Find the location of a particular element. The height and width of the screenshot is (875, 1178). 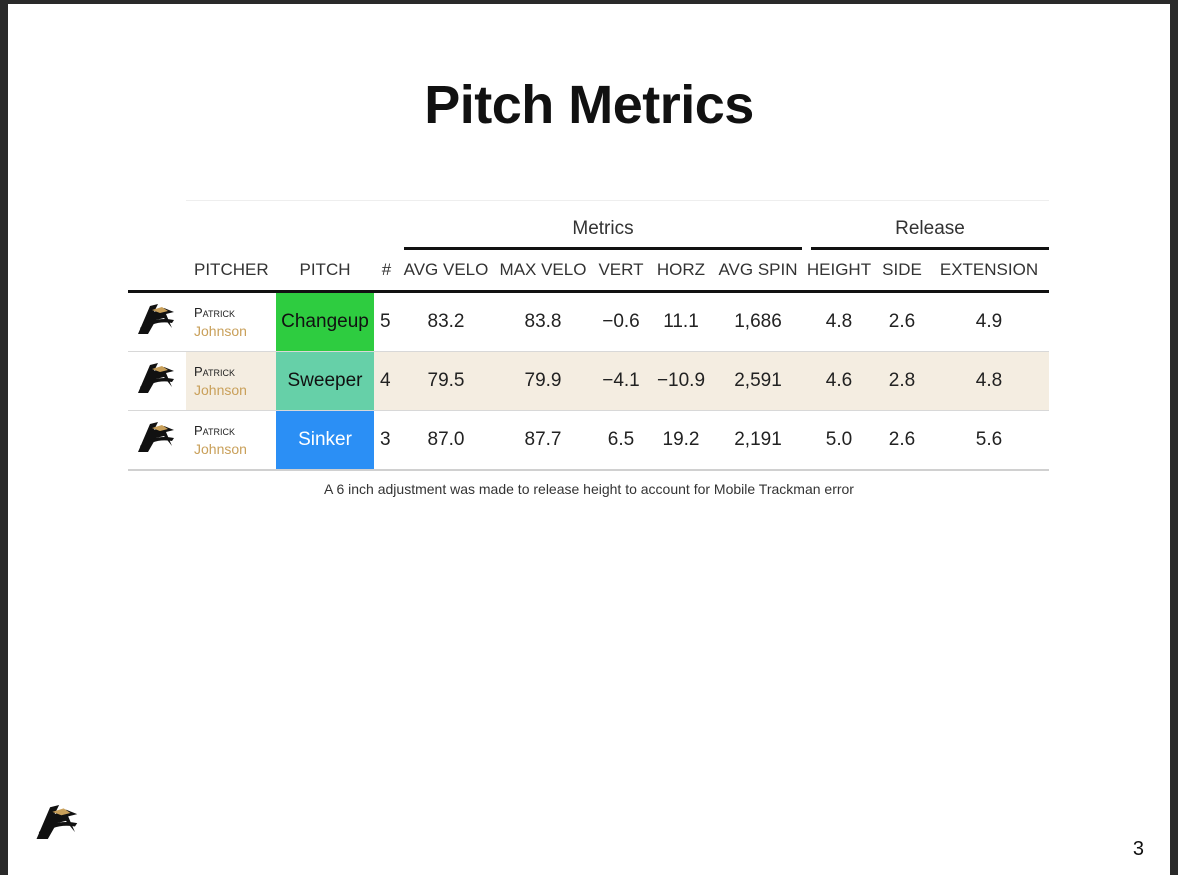

group-release: Release is located at coordinates (930, 227).